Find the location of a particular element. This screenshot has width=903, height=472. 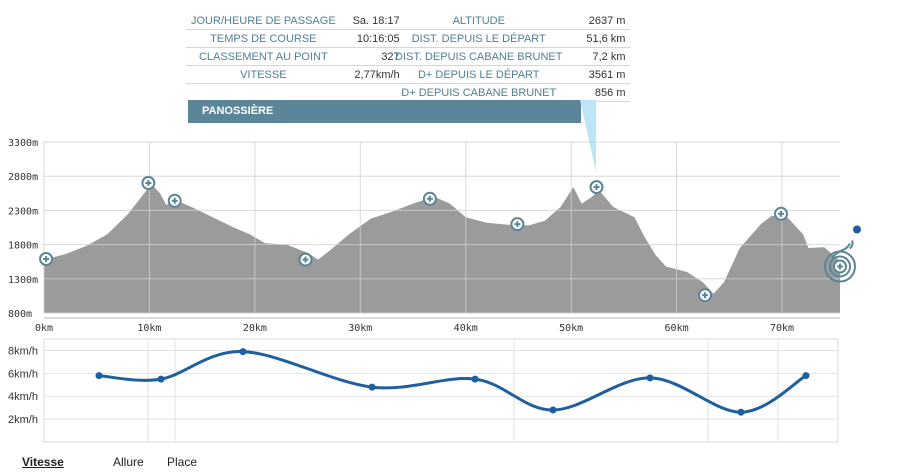

tab-place: Place is located at coordinates (182, 462).